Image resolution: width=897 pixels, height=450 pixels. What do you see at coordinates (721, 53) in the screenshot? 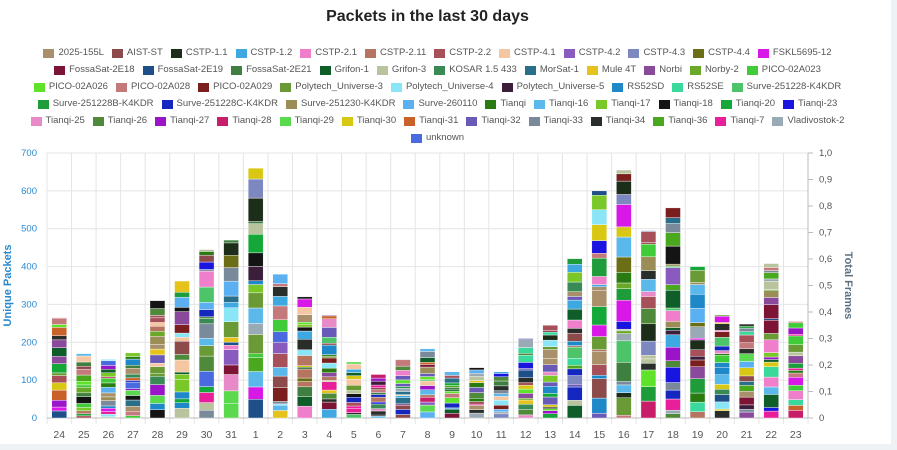
I see `legend-item: CSTP-4.4` at bounding box center [721, 53].